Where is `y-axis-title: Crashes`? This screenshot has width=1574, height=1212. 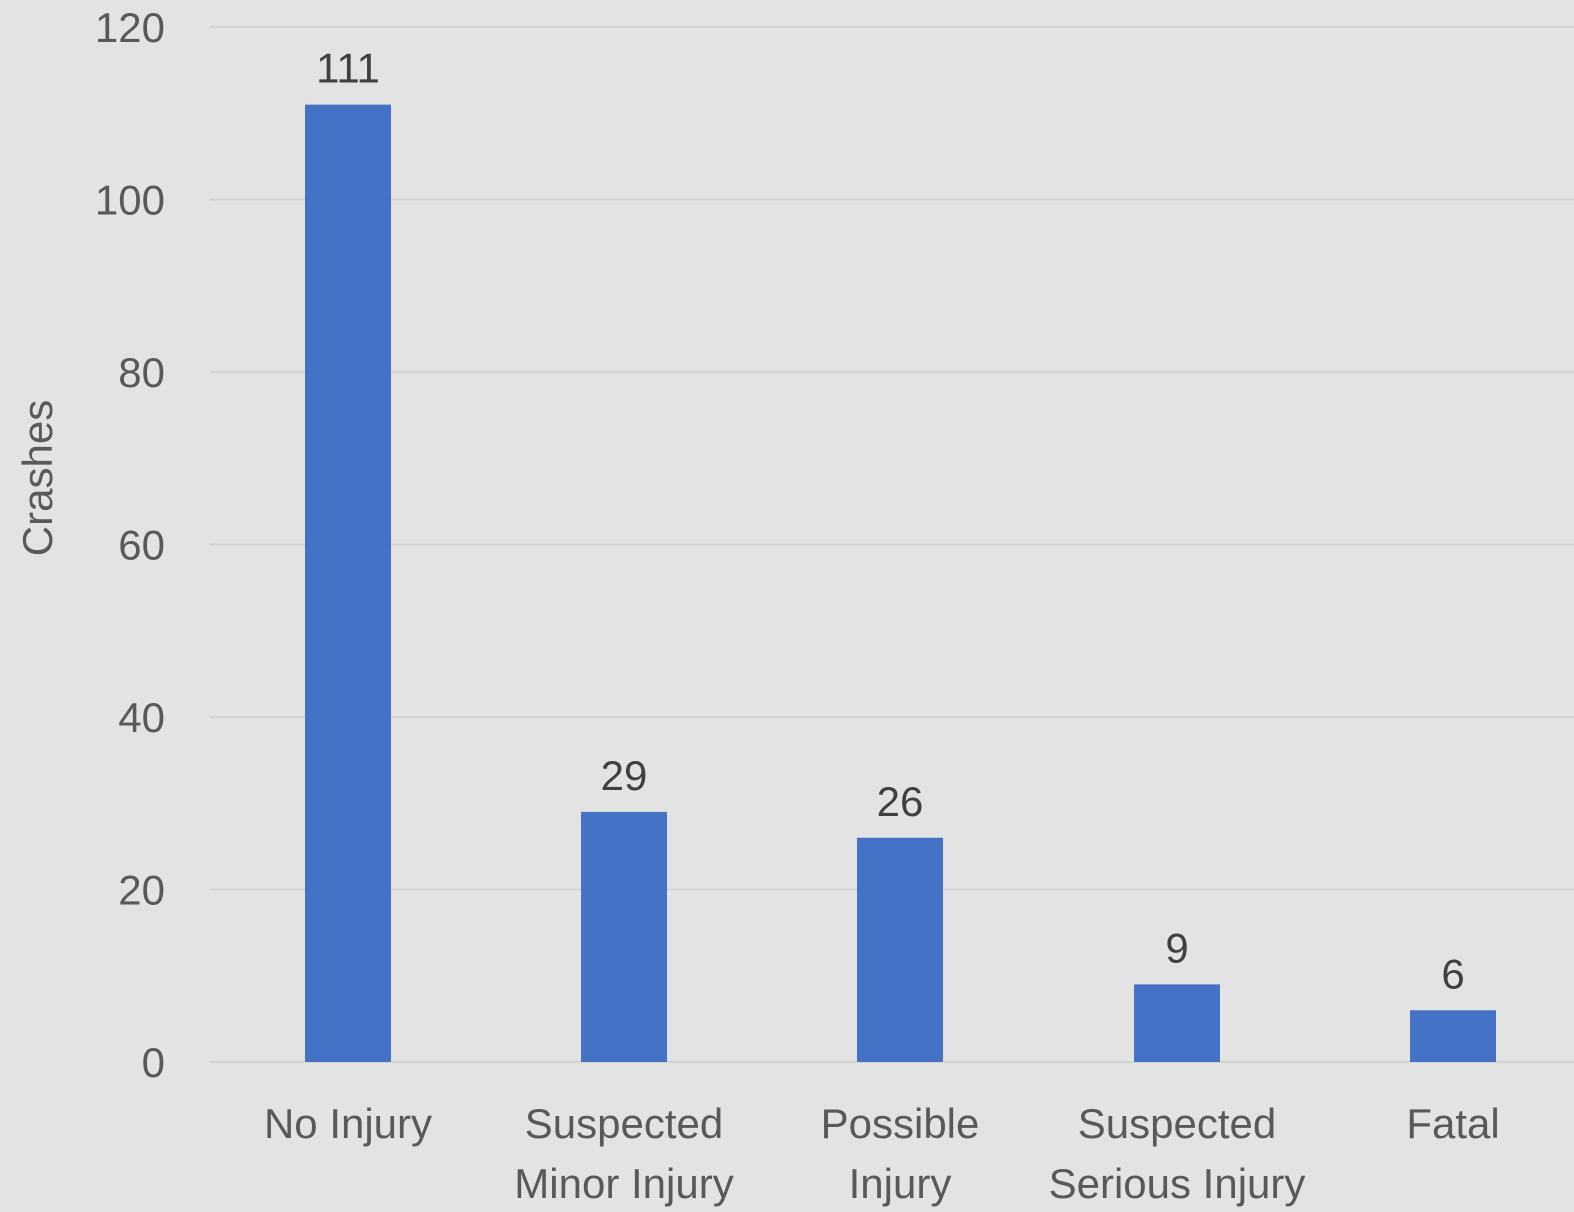 y-axis-title: Crashes is located at coordinates (37, 478).